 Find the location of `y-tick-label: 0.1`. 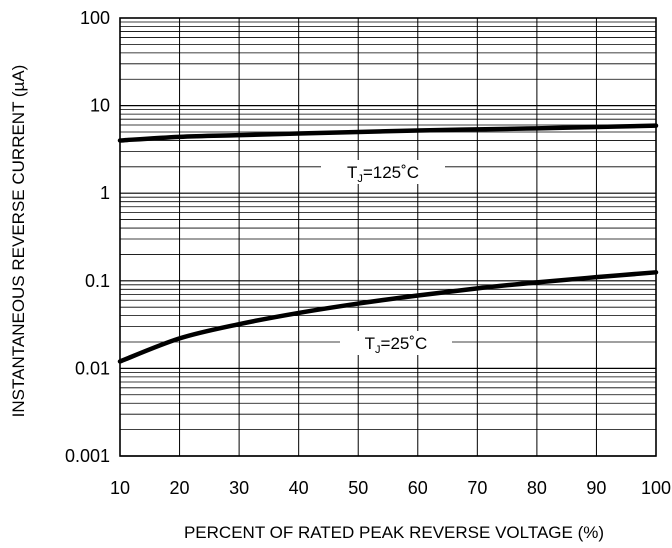

y-tick-label: 0.1 is located at coordinates (97, 281).